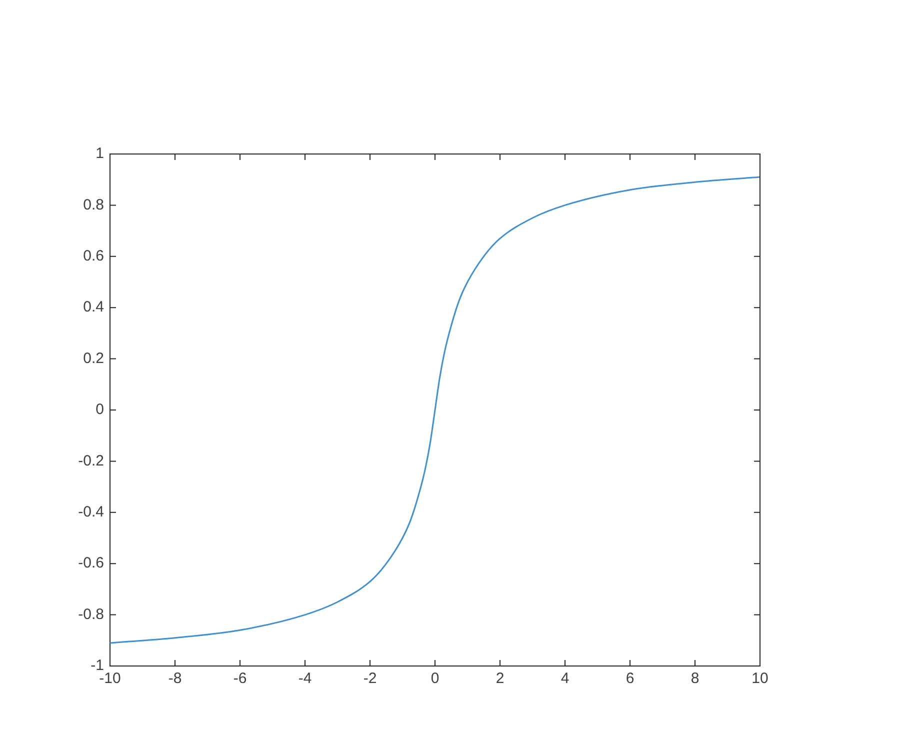  Describe the element at coordinates (91, 512) in the screenshot. I see `y-tick-label: -0.4` at that location.